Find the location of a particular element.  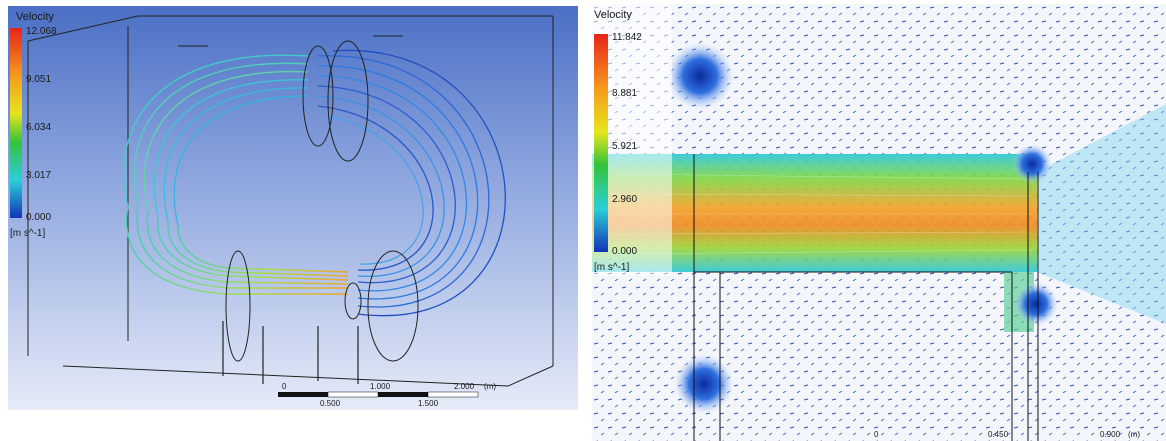

streamlines-upper is located at coordinates (216, 140).